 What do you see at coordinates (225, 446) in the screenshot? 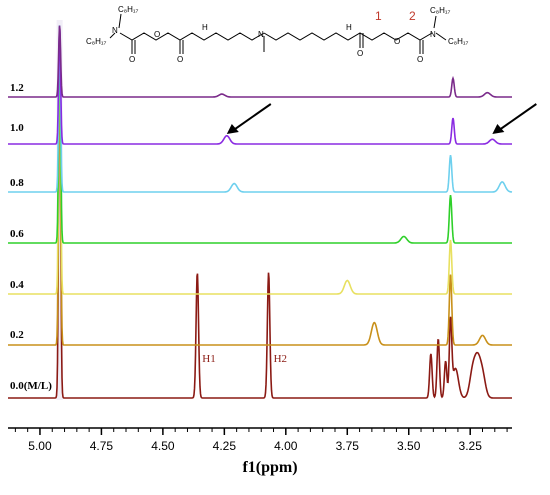
I see `x-tick-label: 4.25` at bounding box center [225, 446].